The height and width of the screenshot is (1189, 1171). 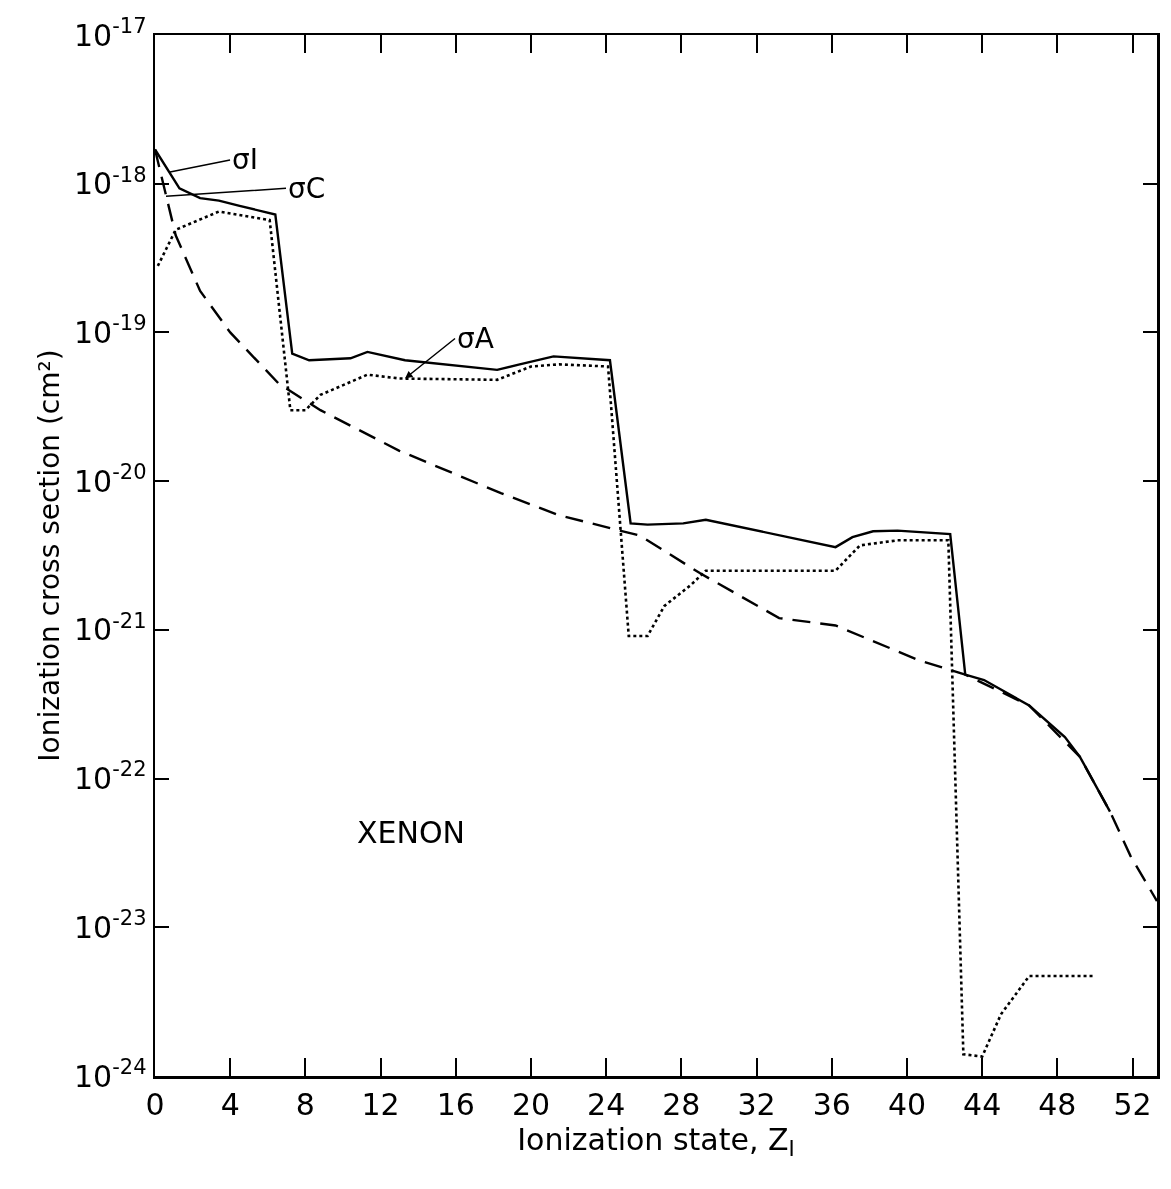 I want to click on x-tick-label: 36, so click(x=831, y=1104).